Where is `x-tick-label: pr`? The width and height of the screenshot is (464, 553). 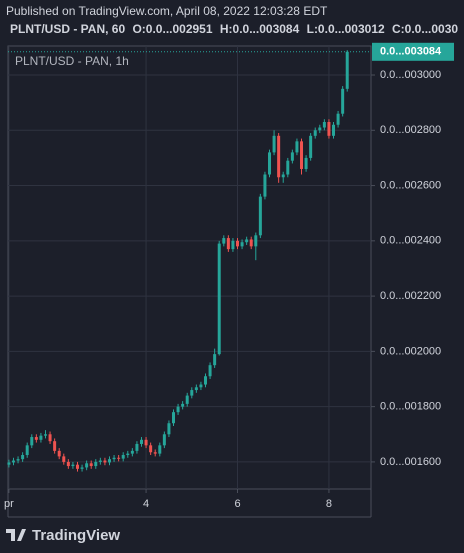
x-tick-label: pr is located at coordinates (9, 504).